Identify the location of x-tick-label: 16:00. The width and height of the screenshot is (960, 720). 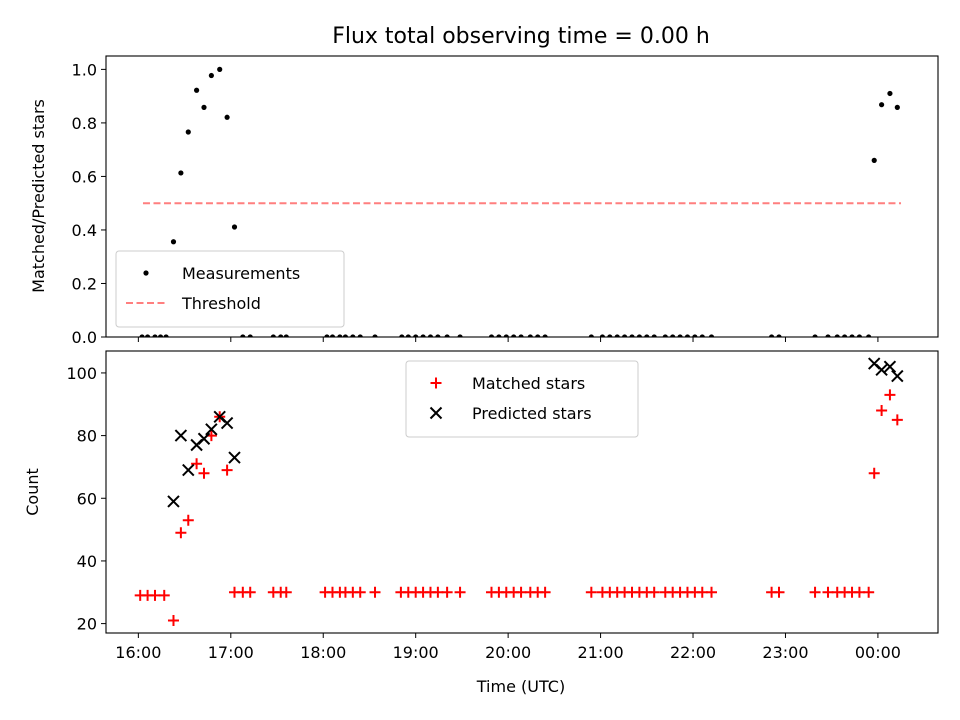
(138, 652).